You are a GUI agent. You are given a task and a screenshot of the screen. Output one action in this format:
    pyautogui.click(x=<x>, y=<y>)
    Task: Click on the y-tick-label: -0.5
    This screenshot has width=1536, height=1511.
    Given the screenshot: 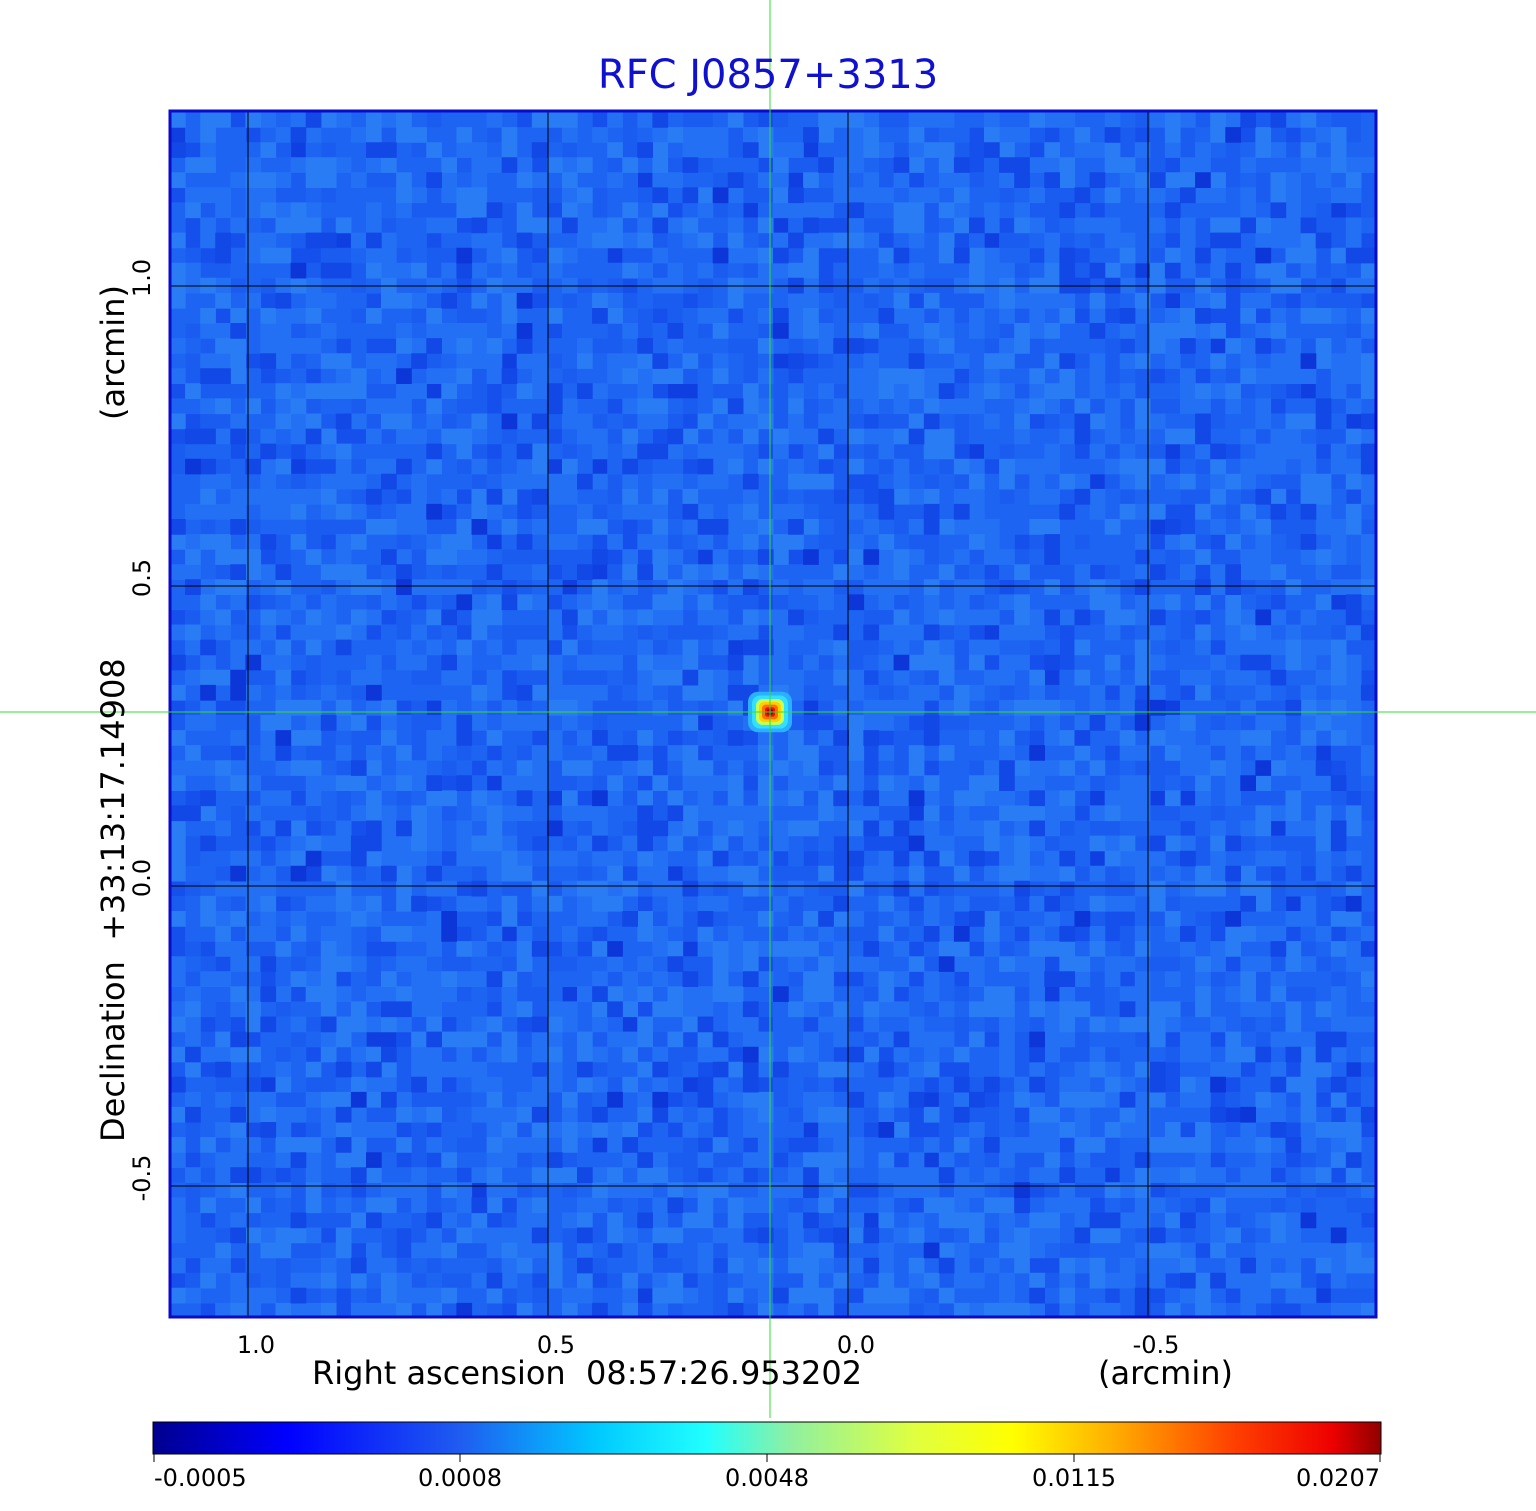 What is the action you would take?
    pyautogui.click(x=142, y=1178)
    